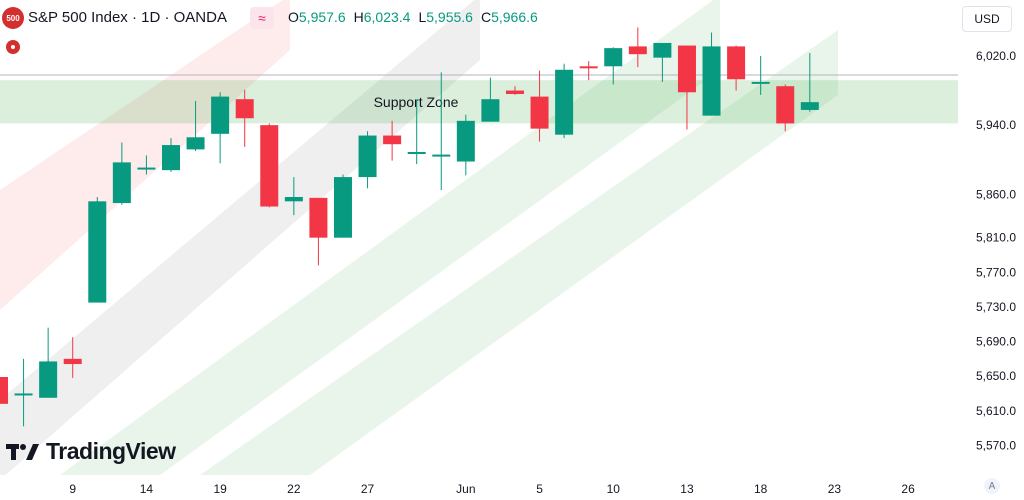 Image resolution: width=1024 pixels, height=500 pixels. What do you see at coordinates (465, 489) in the screenshot?
I see `x-tick-label: Jun` at bounding box center [465, 489].